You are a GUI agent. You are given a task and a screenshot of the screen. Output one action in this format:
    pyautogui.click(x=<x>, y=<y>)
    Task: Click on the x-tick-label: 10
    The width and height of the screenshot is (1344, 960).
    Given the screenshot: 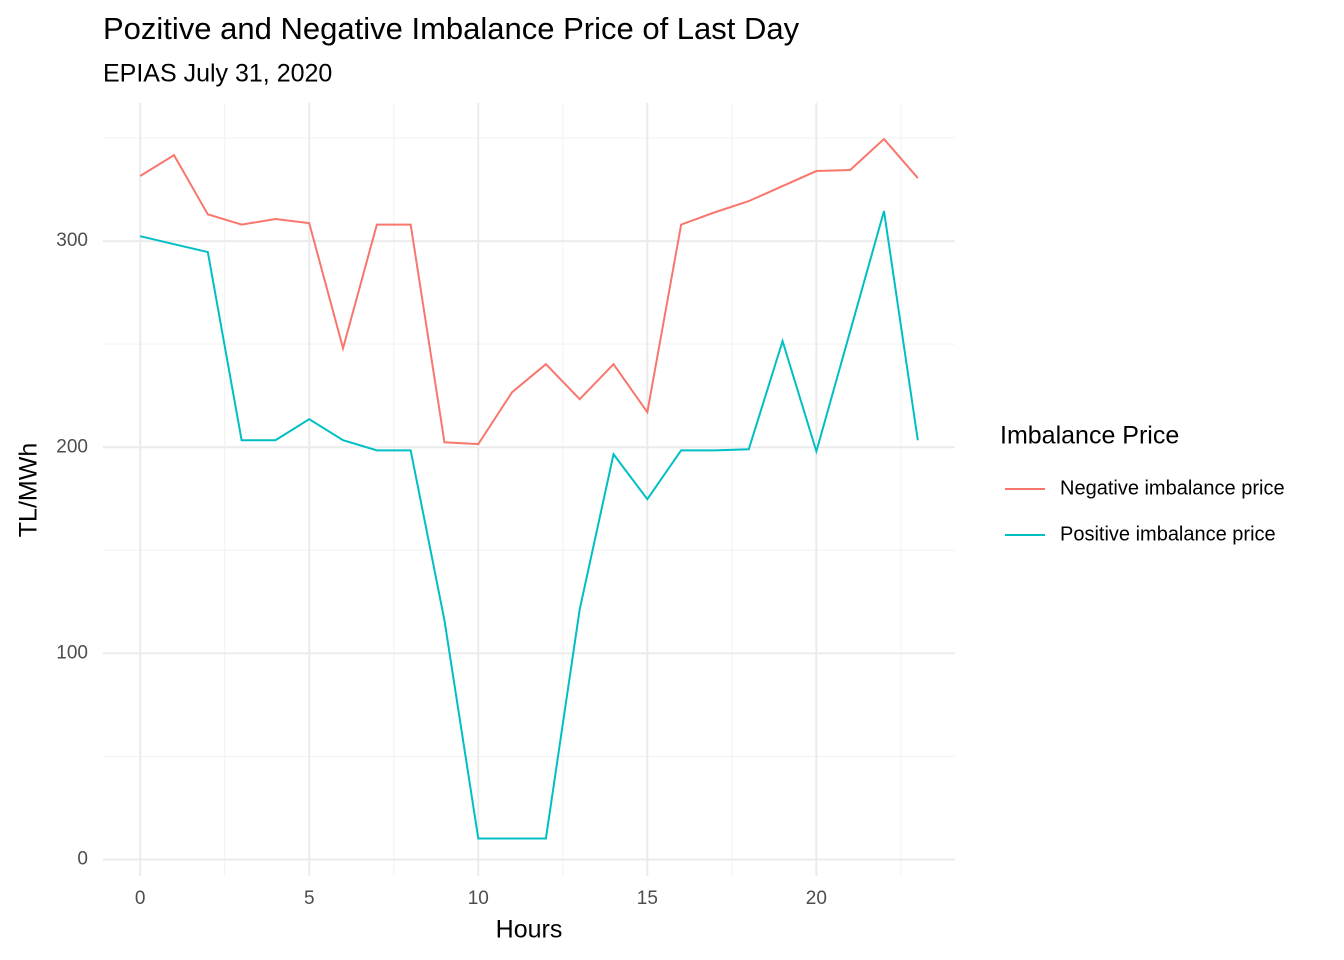 What is the action you would take?
    pyautogui.click(x=478, y=898)
    